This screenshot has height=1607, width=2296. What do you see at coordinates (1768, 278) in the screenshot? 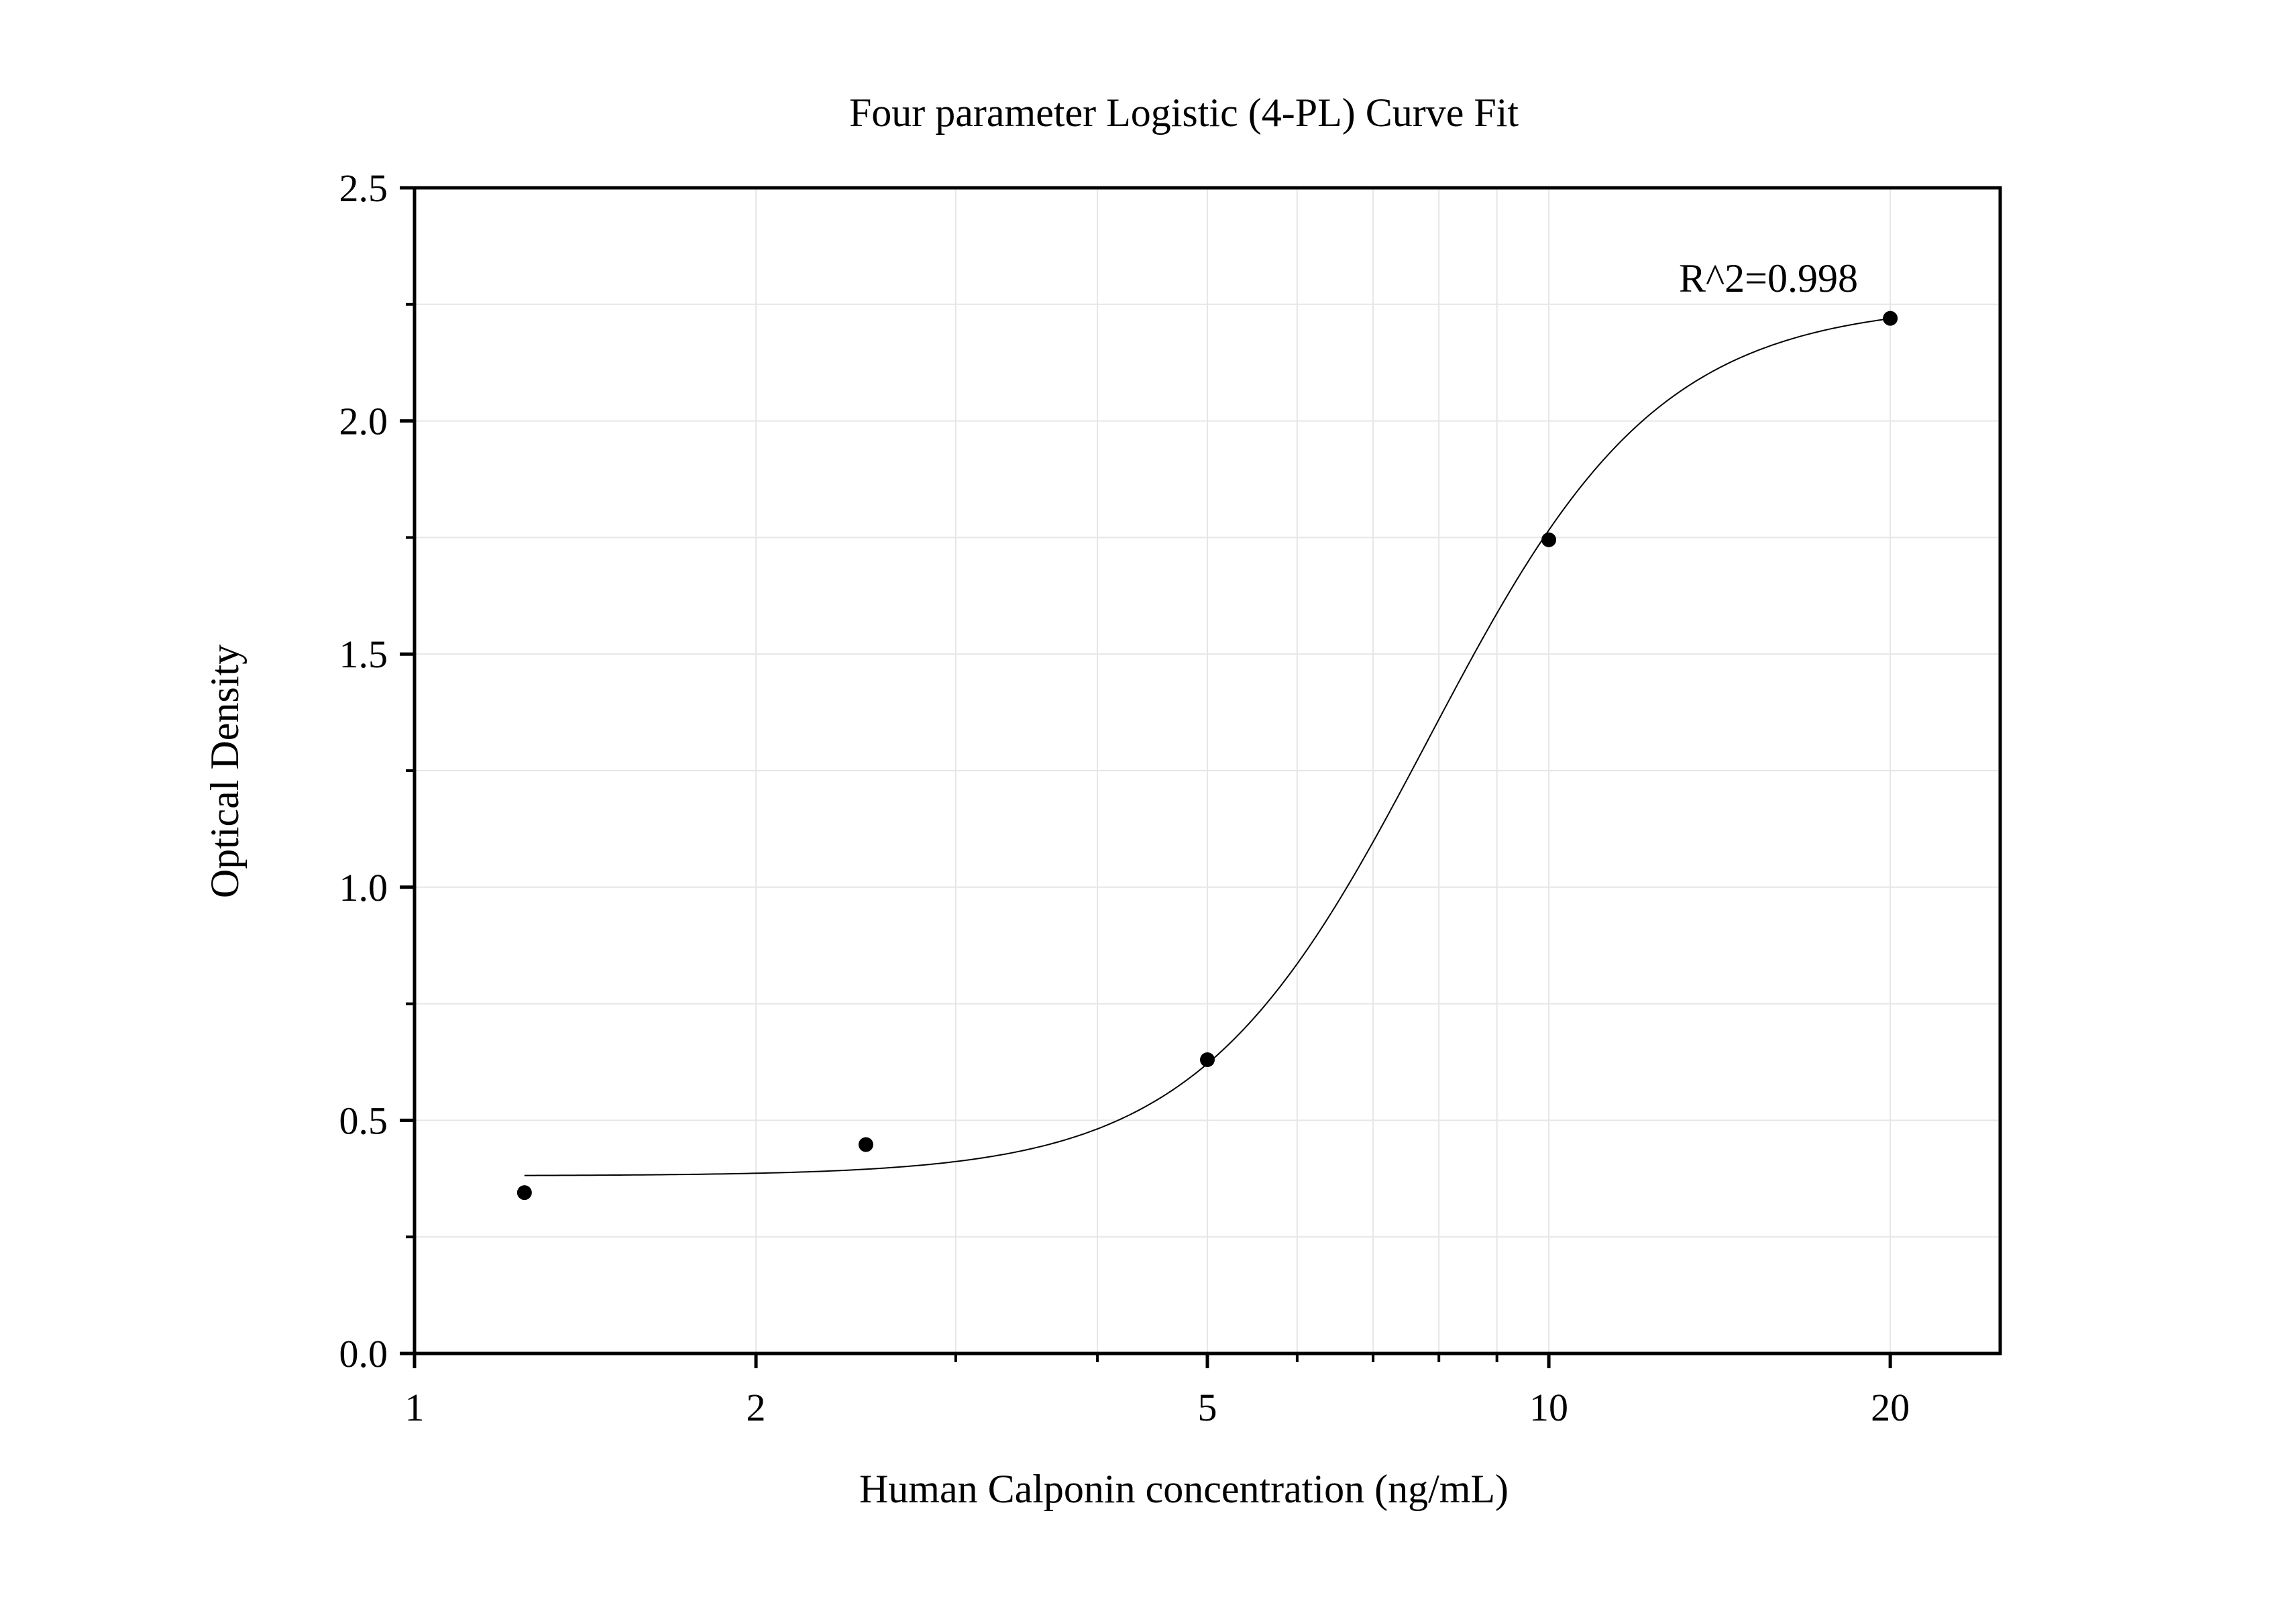
I see `r-squared-annotation: R^2=0.998` at bounding box center [1768, 278].